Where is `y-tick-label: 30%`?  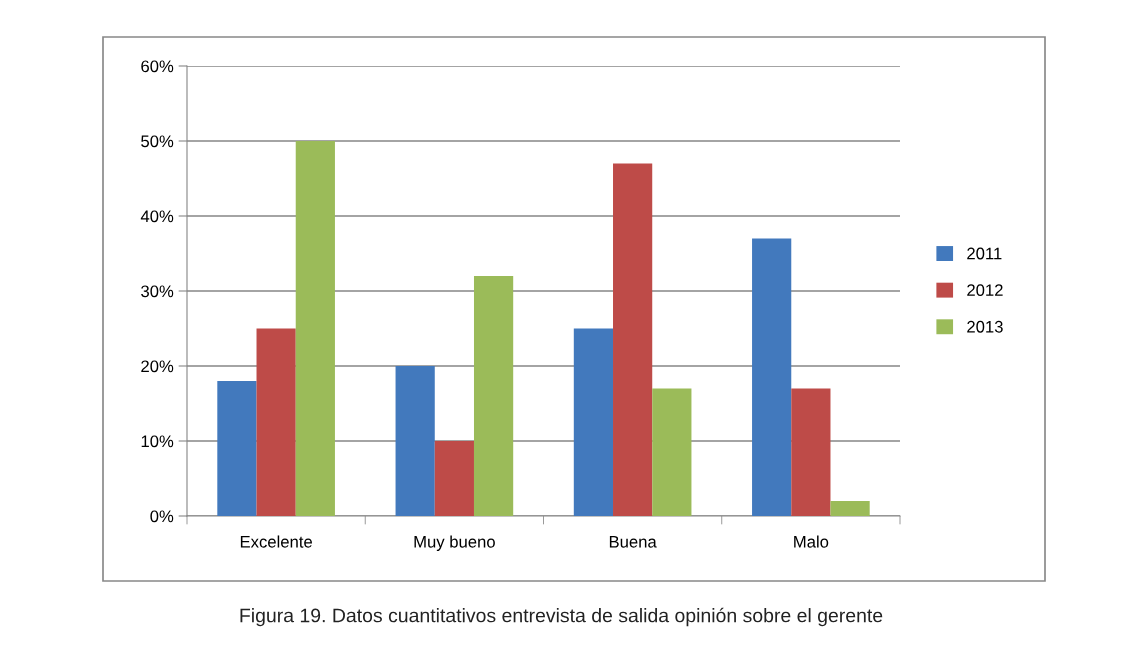 y-tick-label: 30% is located at coordinates (157, 291).